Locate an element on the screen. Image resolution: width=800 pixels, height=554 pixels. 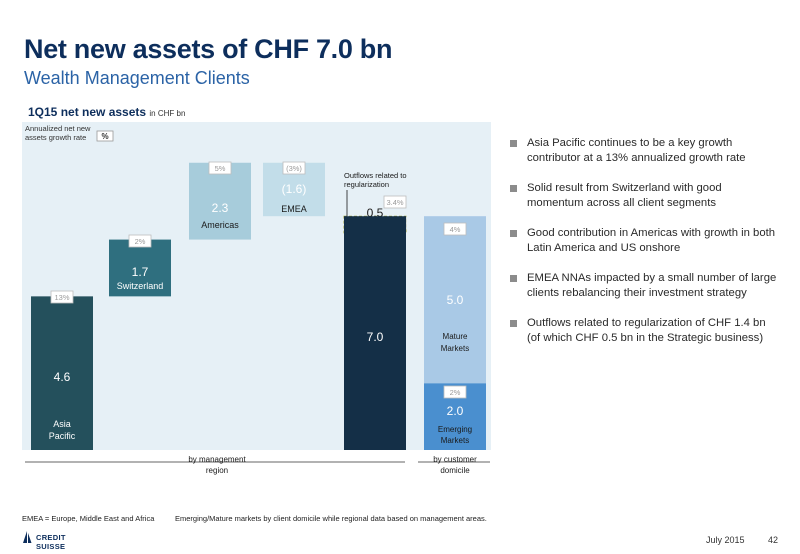
growth-badge-emerging-markets-box is located at coordinates (455, 392).